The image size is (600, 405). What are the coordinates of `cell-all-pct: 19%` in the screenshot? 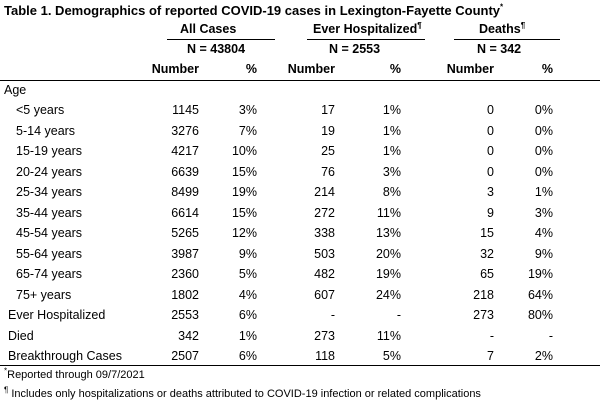 It's located at (244, 192).